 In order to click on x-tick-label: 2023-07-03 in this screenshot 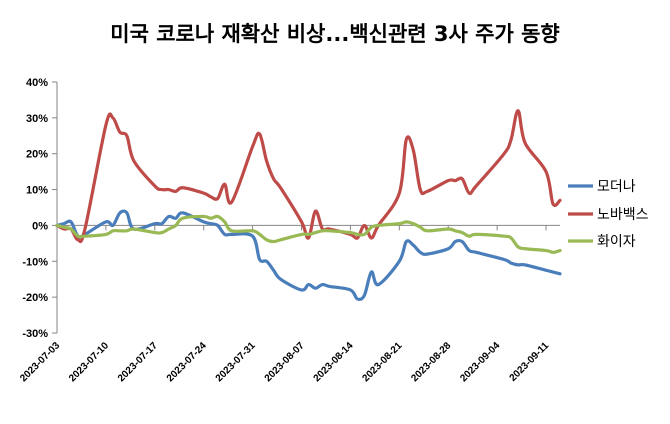, I will do `click(40, 362)`.